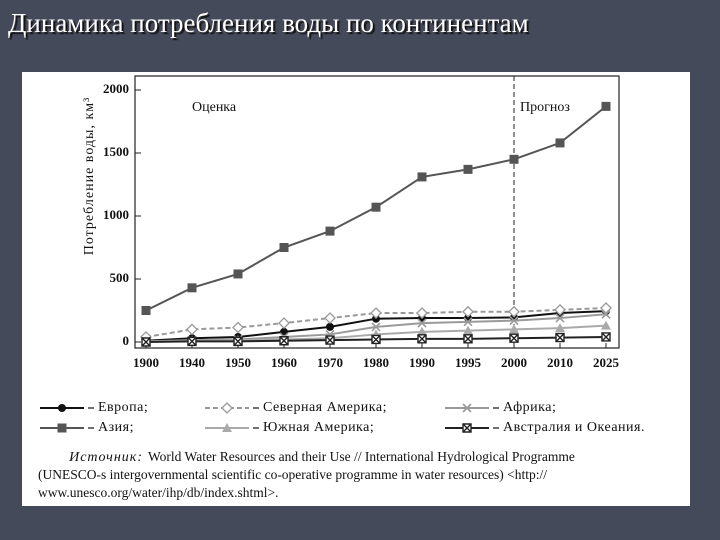 This screenshot has width=720, height=540. I want to click on x-tick-label: 1960, so click(284, 362).